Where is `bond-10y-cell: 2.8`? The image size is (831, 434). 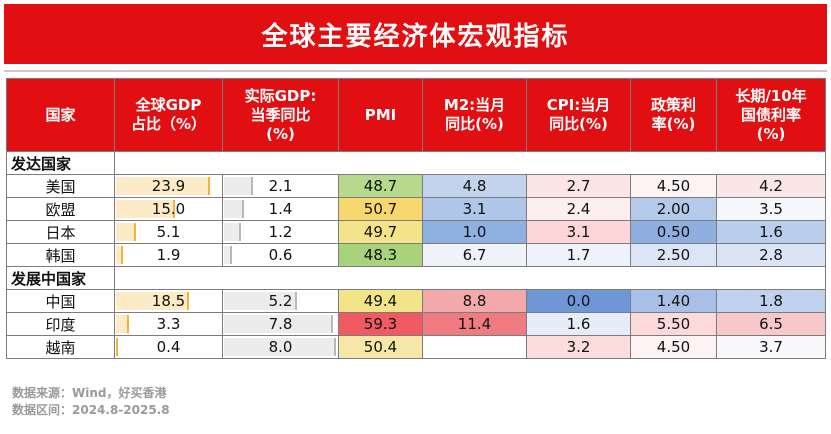 bond-10y-cell: 2.8 is located at coordinates (771, 255).